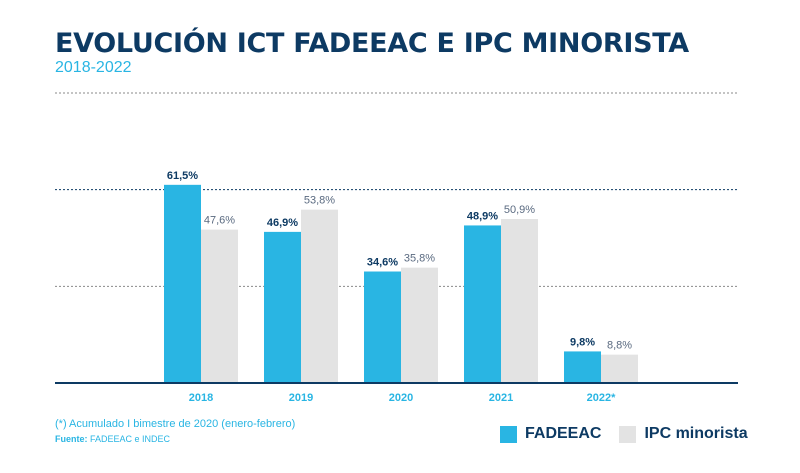 The width and height of the screenshot is (800, 473). Describe the element at coordinates (219, 221) in the screenshot. I see `data-label: 47,6%` at that location.